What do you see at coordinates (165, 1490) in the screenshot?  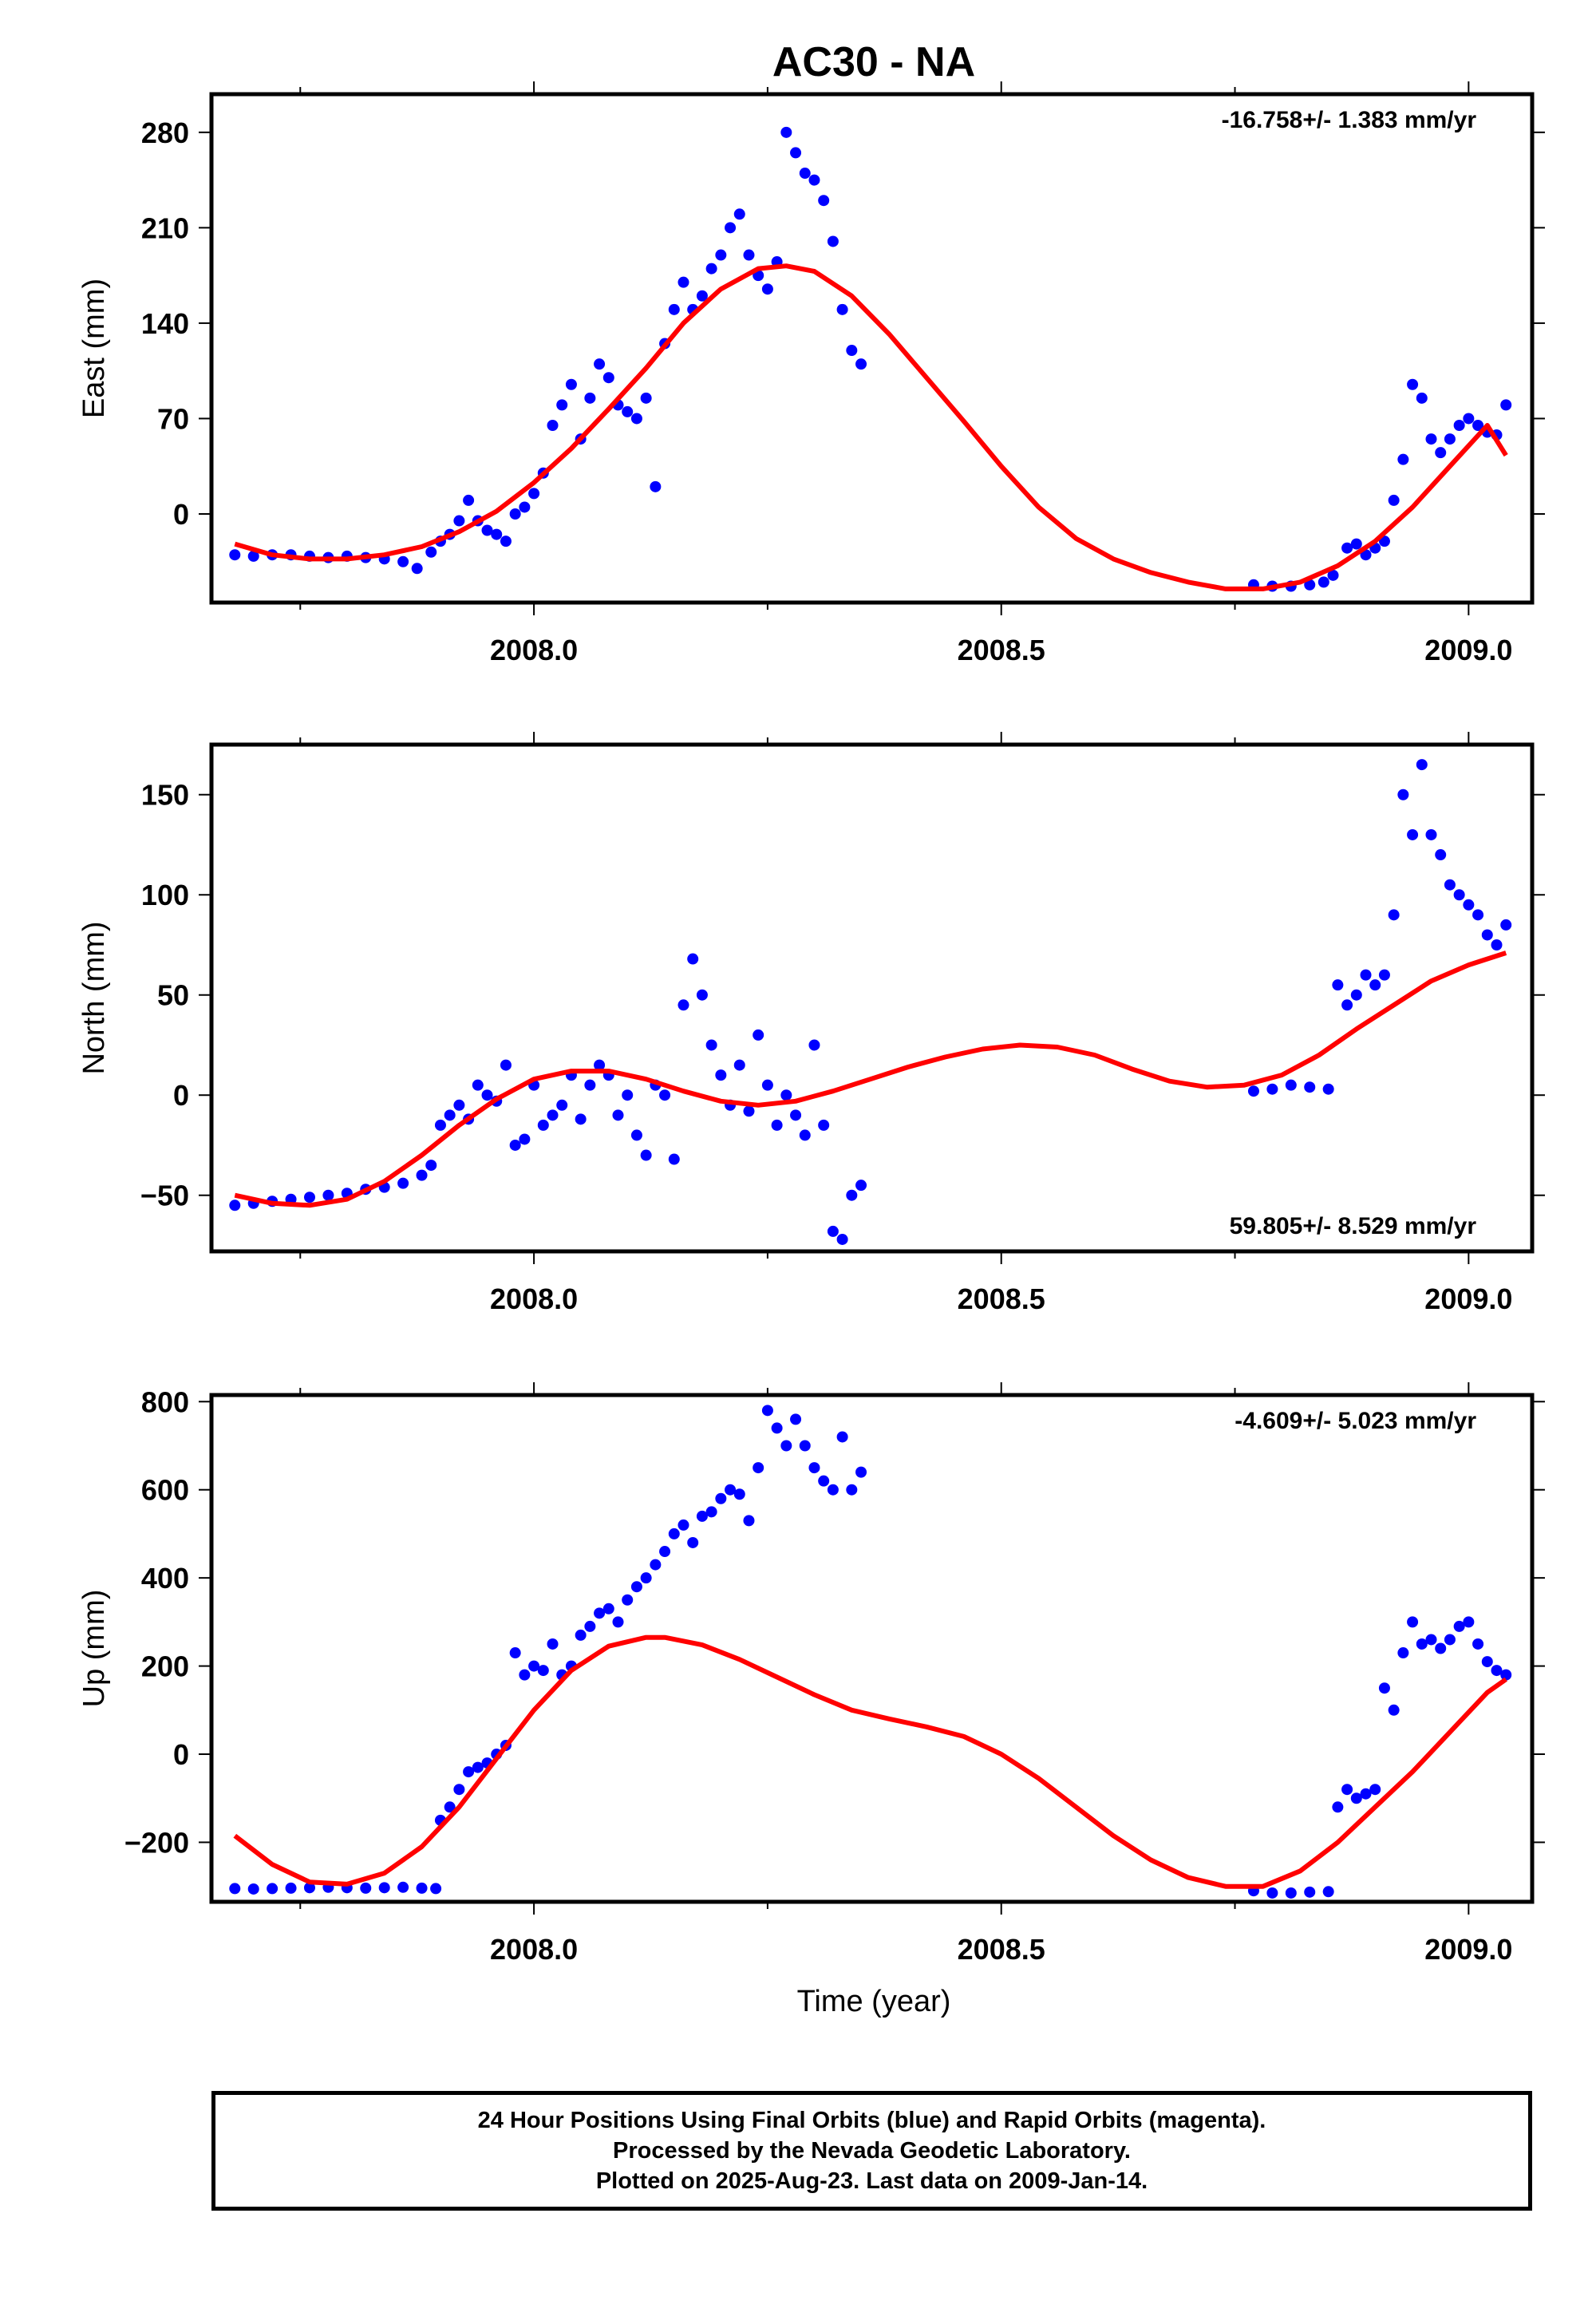 I see `y-tick-label: 600` at bounding box center [165, 1490].